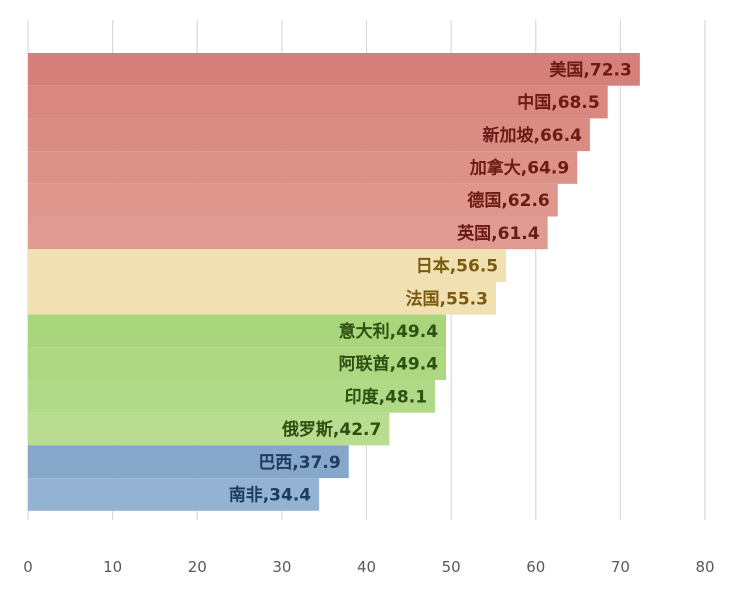  Describe the element at coordinates (447, 298) in the screenshot. I see `bar-label-7: 法国,55.3` at that location.